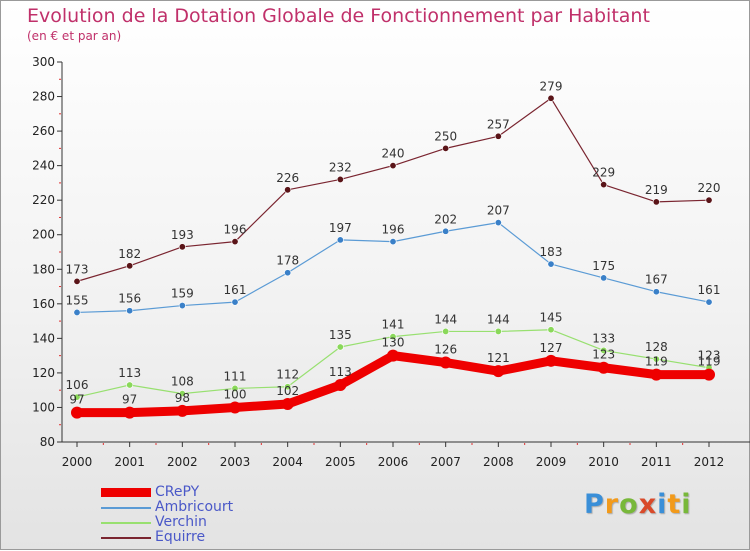 This screenshot has width=750, height=551. What do you see at coordinates (603, 338) in the screenshot?
I see `data-label-verchin: 133` at bounding box center [603, 338].